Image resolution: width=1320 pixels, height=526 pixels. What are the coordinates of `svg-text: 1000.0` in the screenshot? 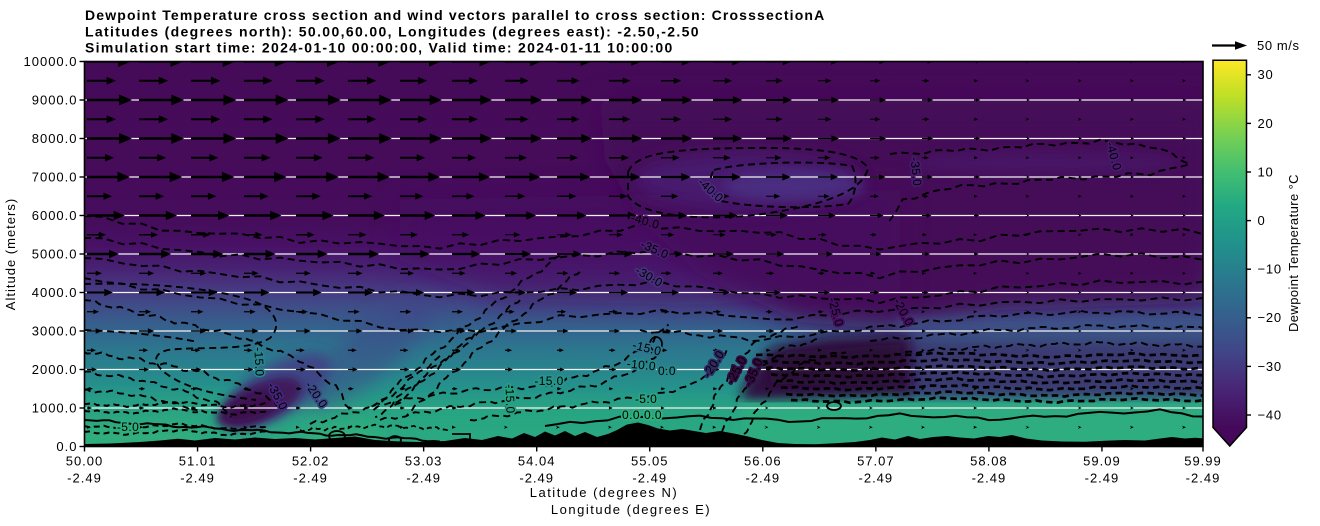 It's located at (55, 407).